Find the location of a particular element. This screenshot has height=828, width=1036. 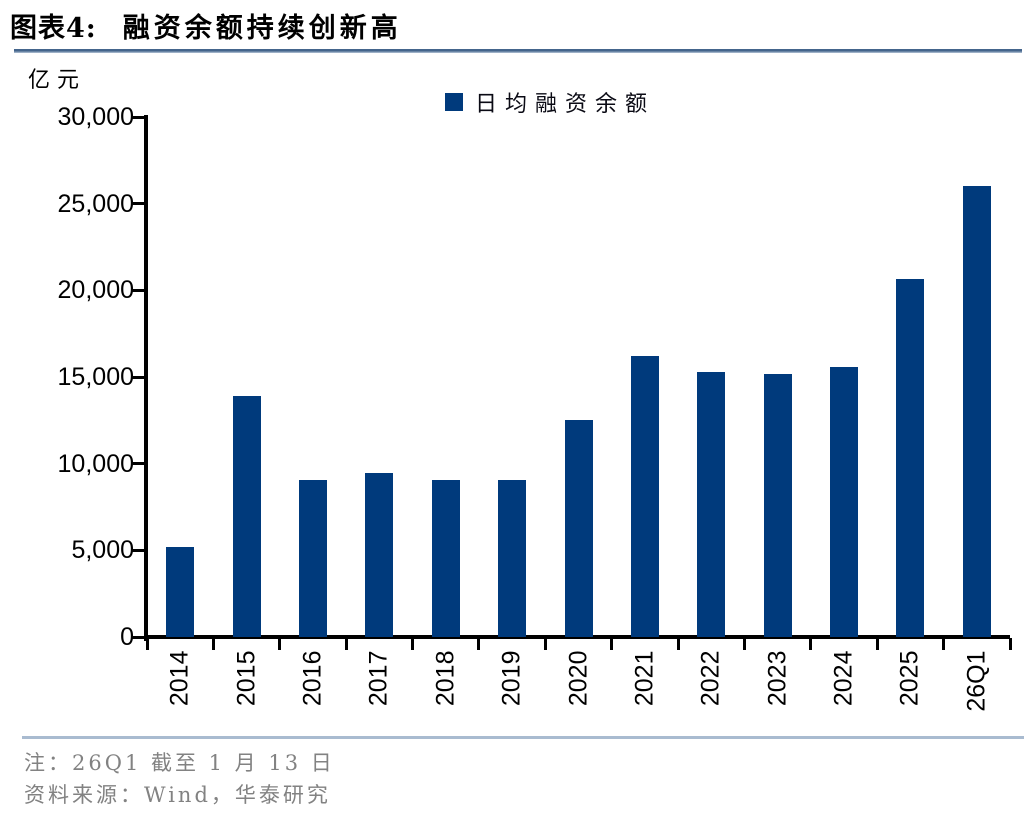

x-axis-label: 2018 is located at coordinates (445, 678).